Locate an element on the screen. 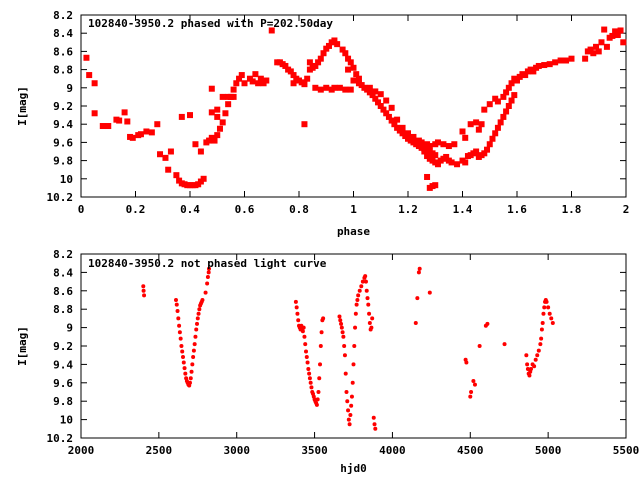 The image size is (640, 480). x-tick-label: 0.2 is located at coordinates (136, 209).